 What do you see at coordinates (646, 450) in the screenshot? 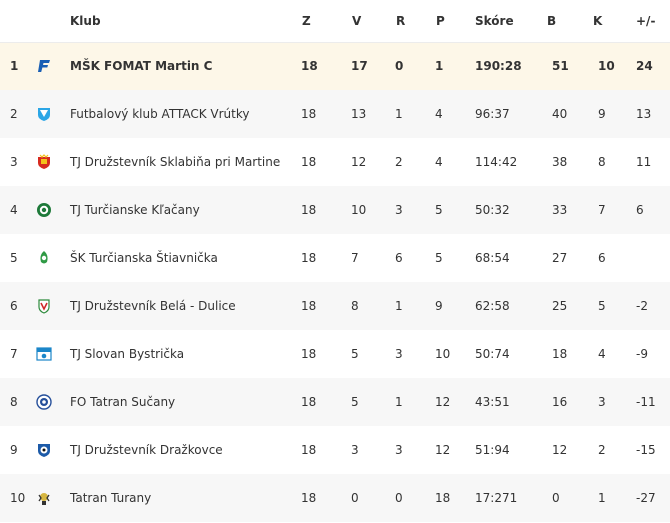
I see `cell-difference: -15` at bounding box center [646, 450].